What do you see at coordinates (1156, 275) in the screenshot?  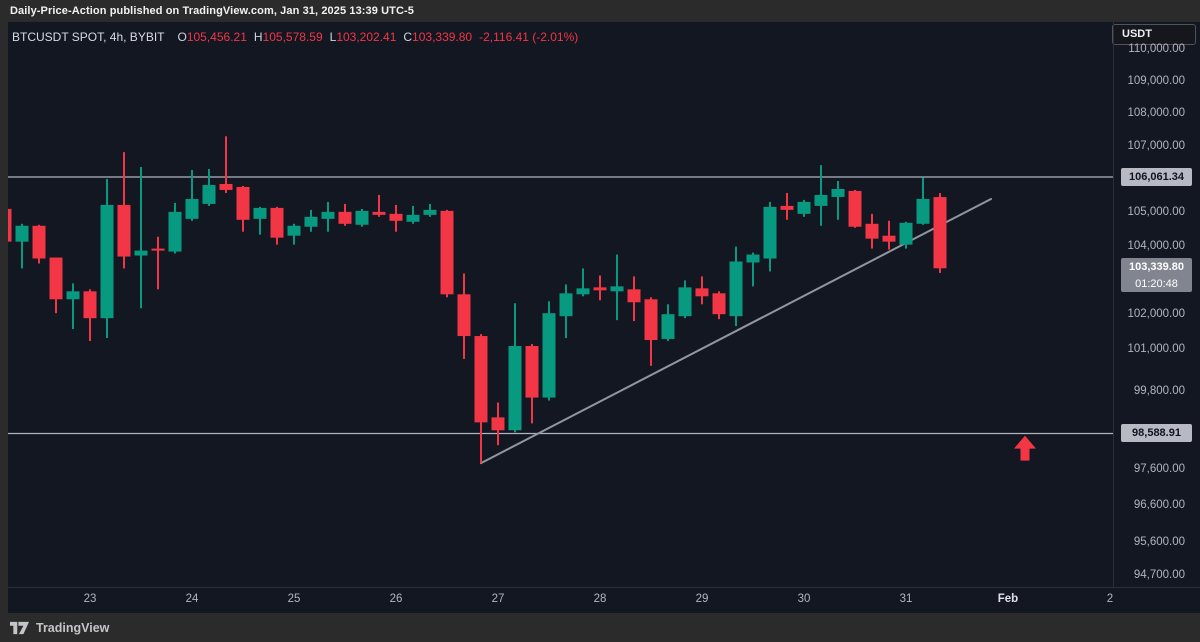 I see `last-price-label: 103,339.80 01:20:48` at bounding box center [1156, 275].